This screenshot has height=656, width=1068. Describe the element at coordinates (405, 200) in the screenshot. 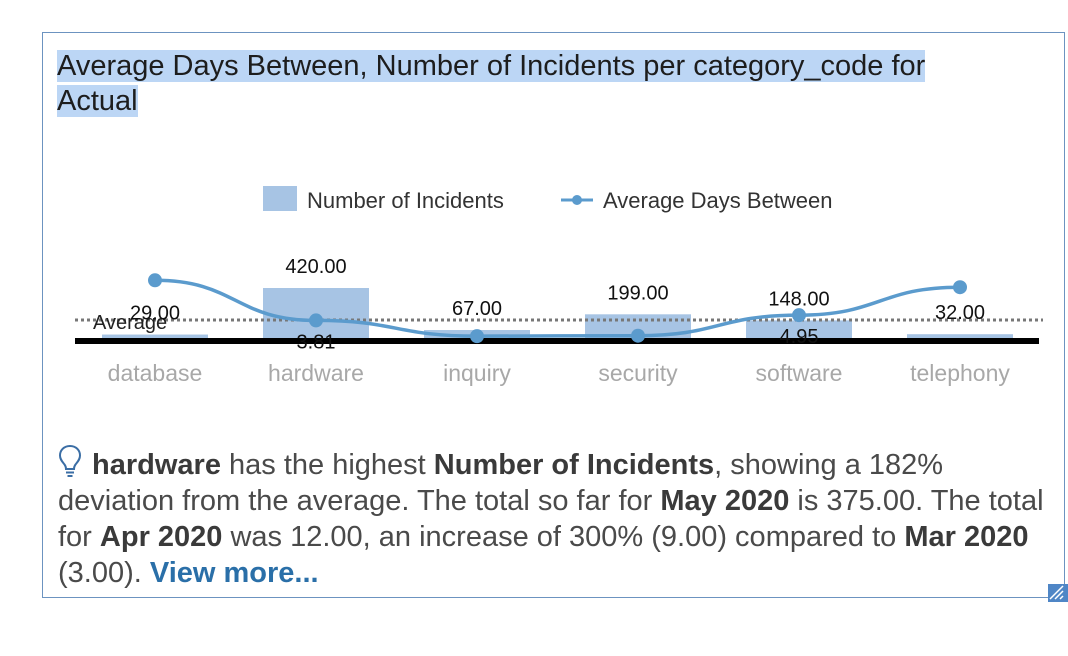

I see `legend-label-incidents: Number of Incidents` at that location.